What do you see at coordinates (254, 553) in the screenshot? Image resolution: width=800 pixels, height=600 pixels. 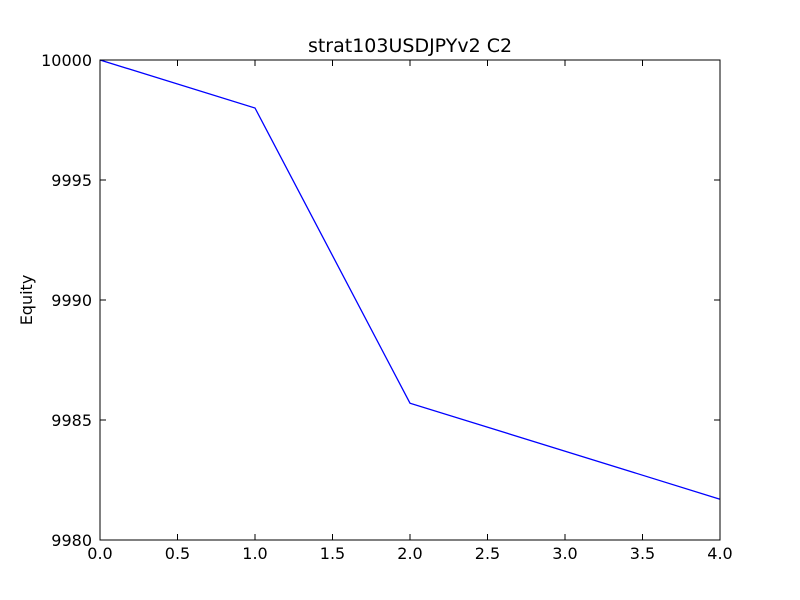 I see `x-tick-label: 1.0` at bounding box center [254, 553].